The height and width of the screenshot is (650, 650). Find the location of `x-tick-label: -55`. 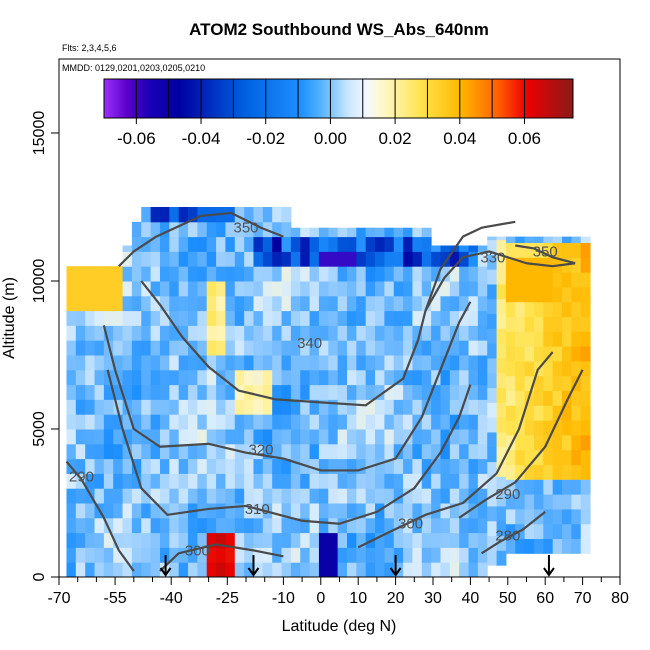

x-tick-label: -55 is located at coordinates (115, 598).